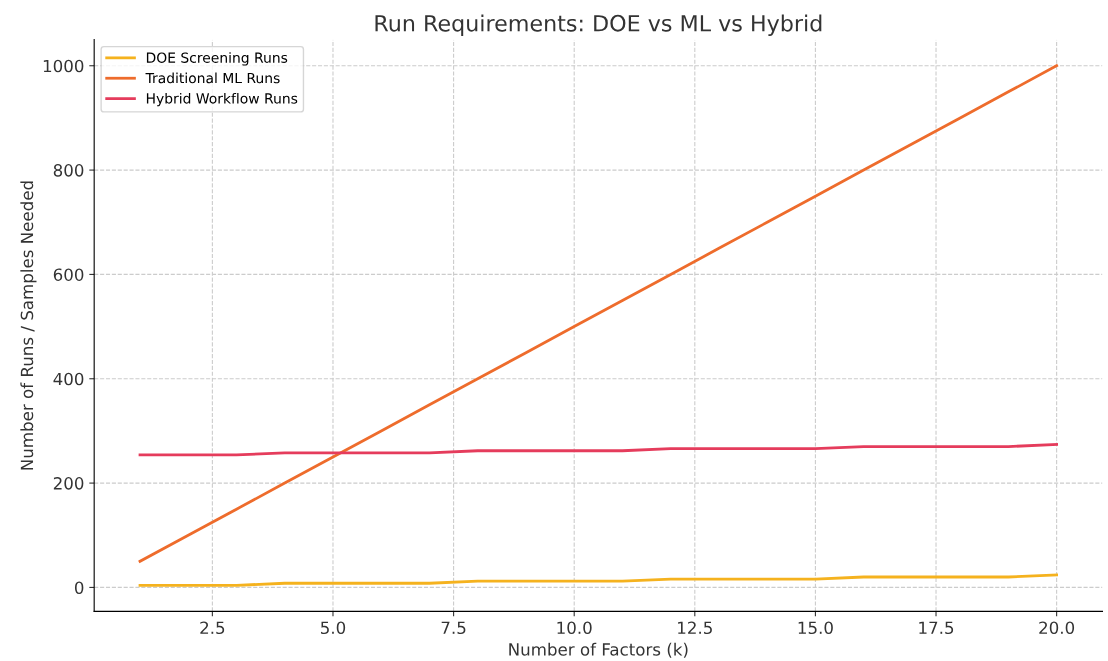  Describe the element at coordinates (217, 59) in the screenshot. I see `legend-label: DOE Screening Runs` at that location.